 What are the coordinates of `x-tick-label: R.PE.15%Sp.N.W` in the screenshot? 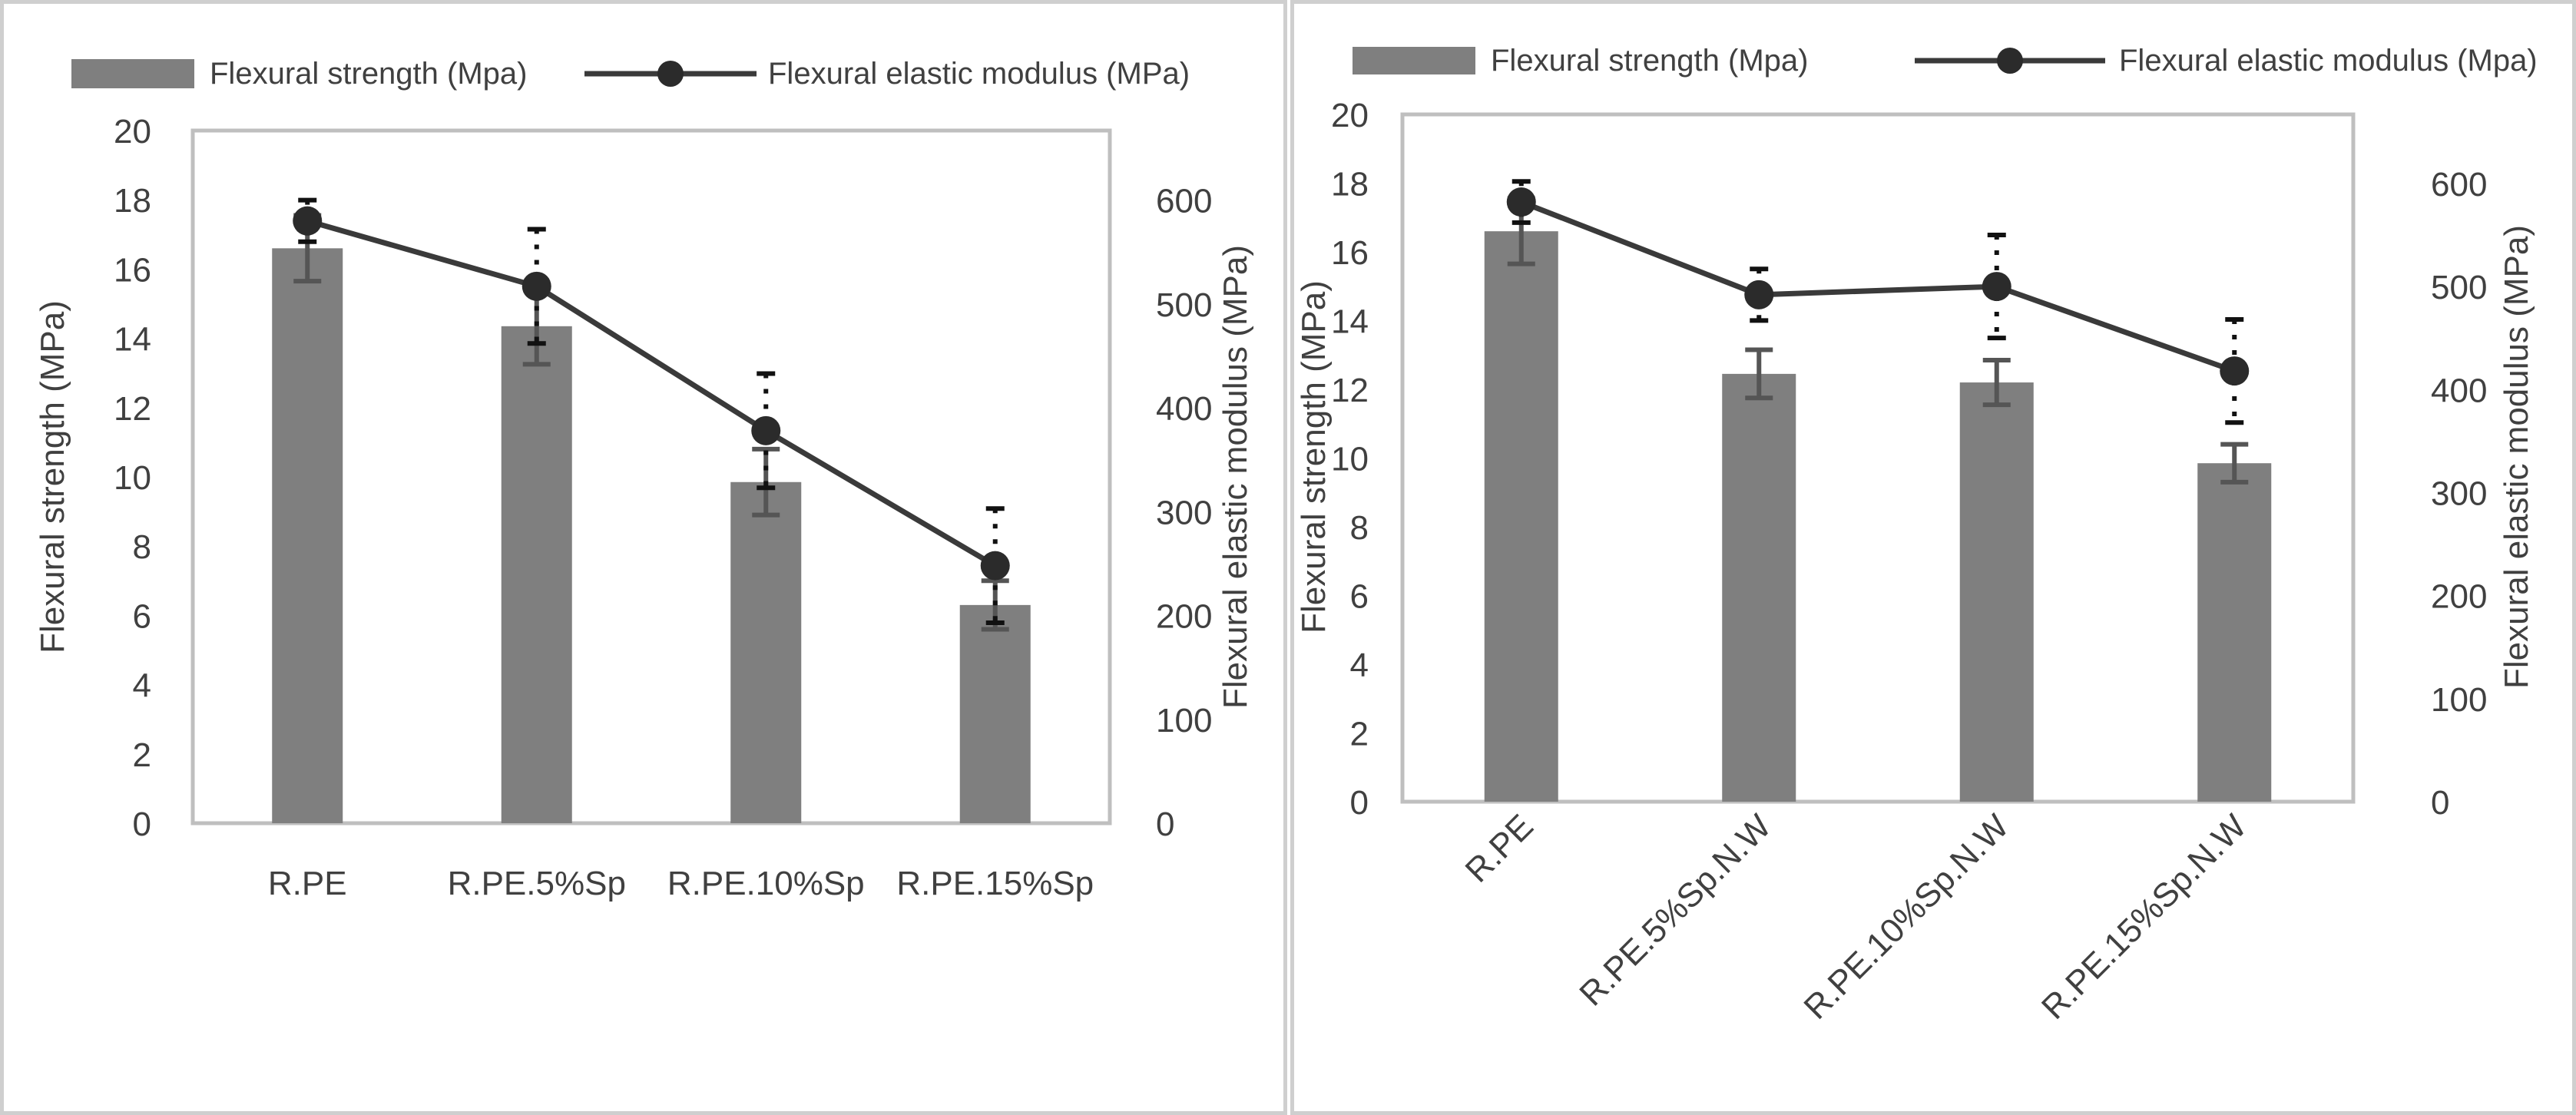 It's located at (2144, 917).